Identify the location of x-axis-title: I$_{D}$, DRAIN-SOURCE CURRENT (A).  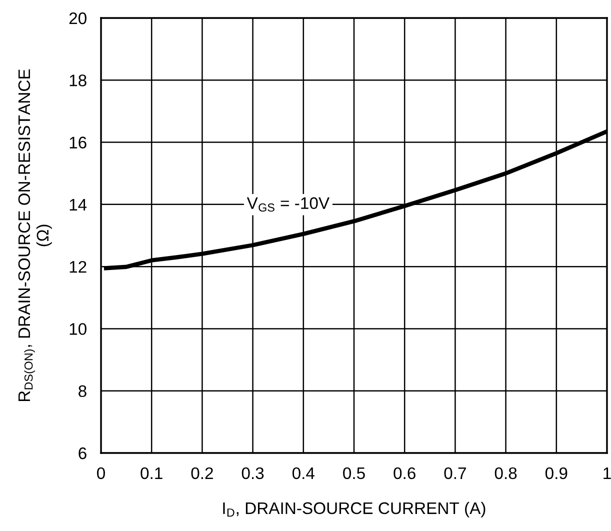
(354, 510).